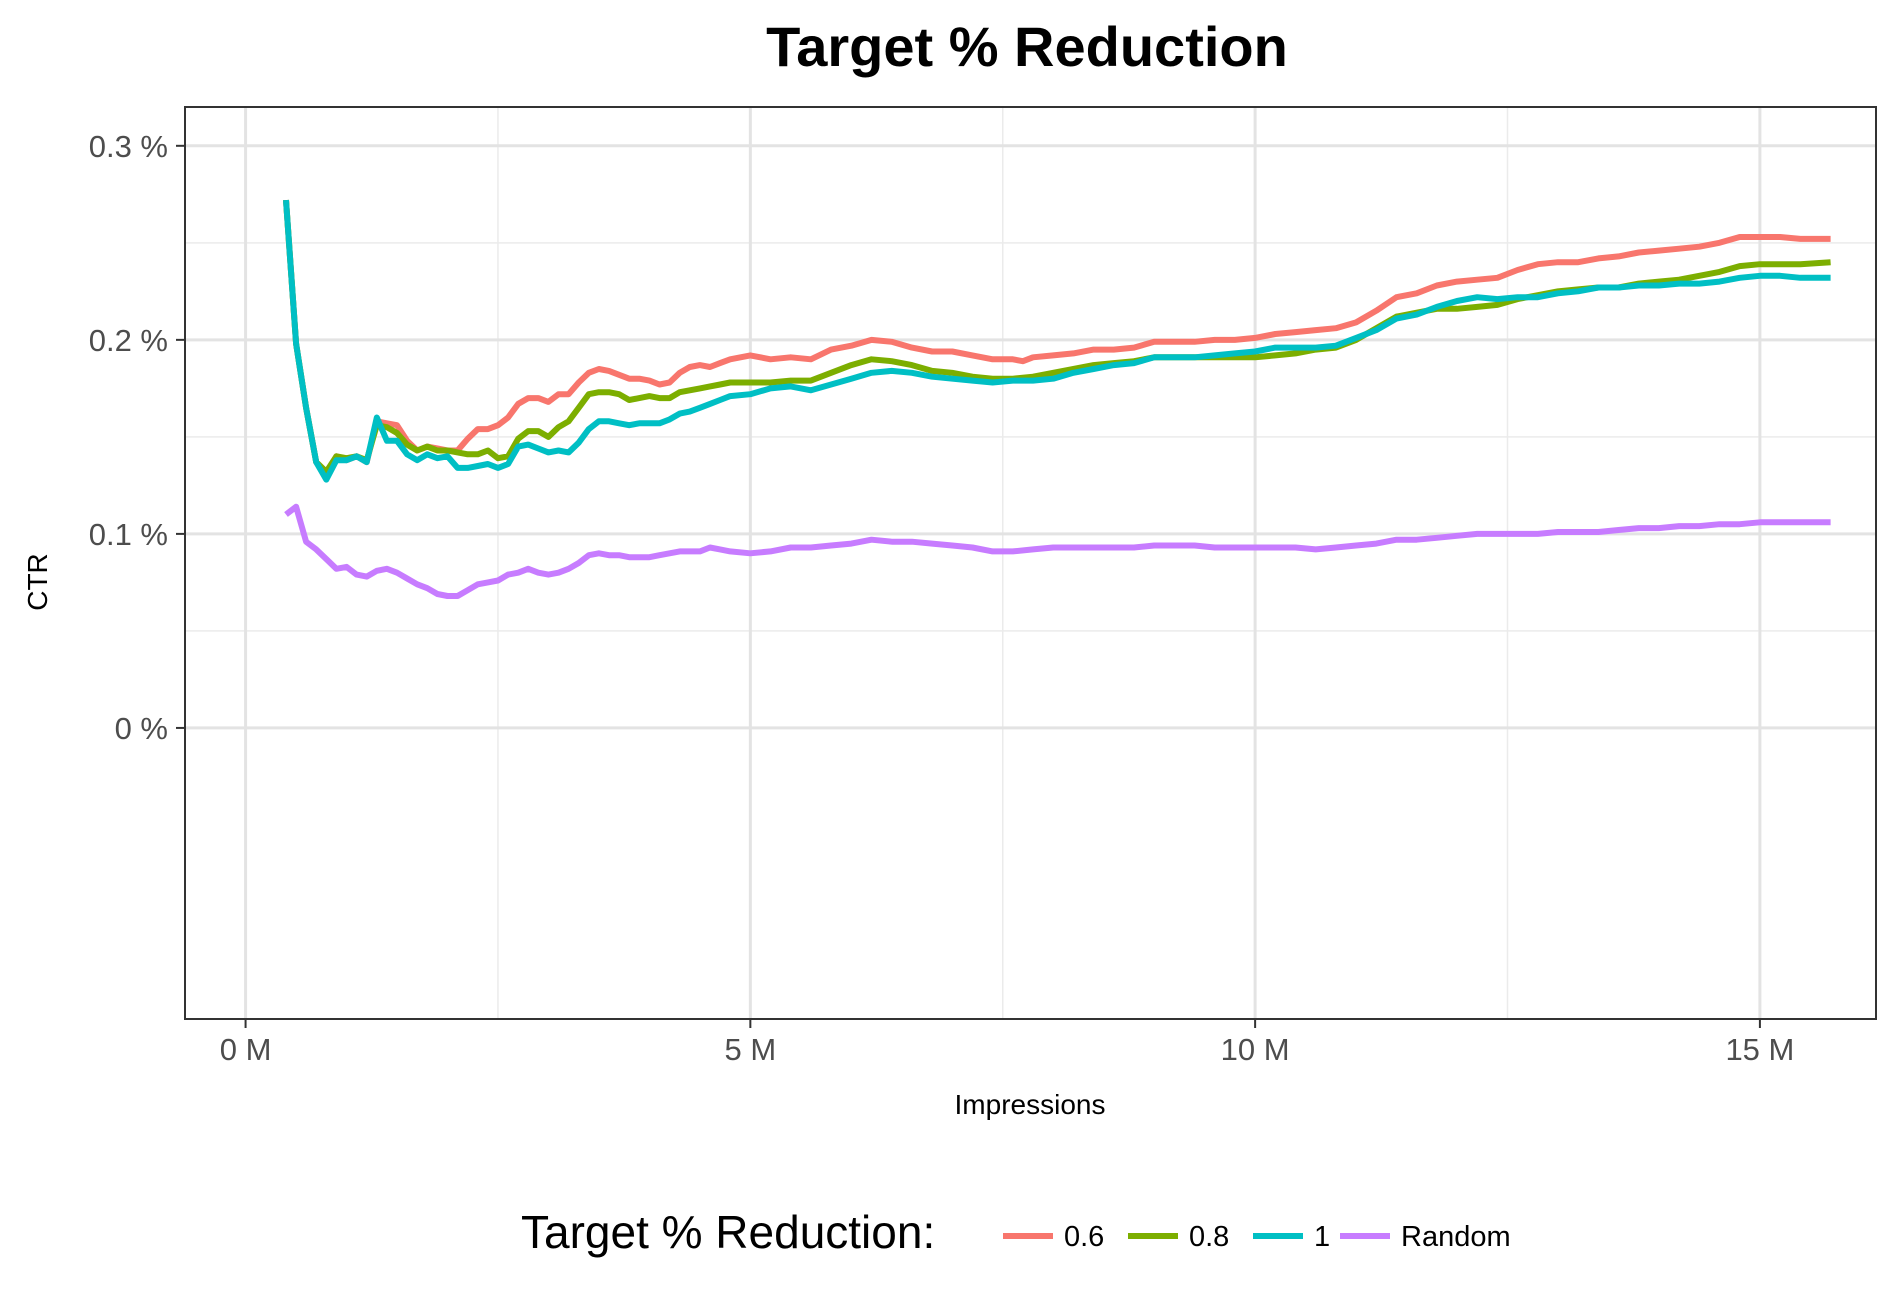 This screenshot has width=1889, height=1304. I want to click on y-tick-label: 0.2 %, so click(128, 340).